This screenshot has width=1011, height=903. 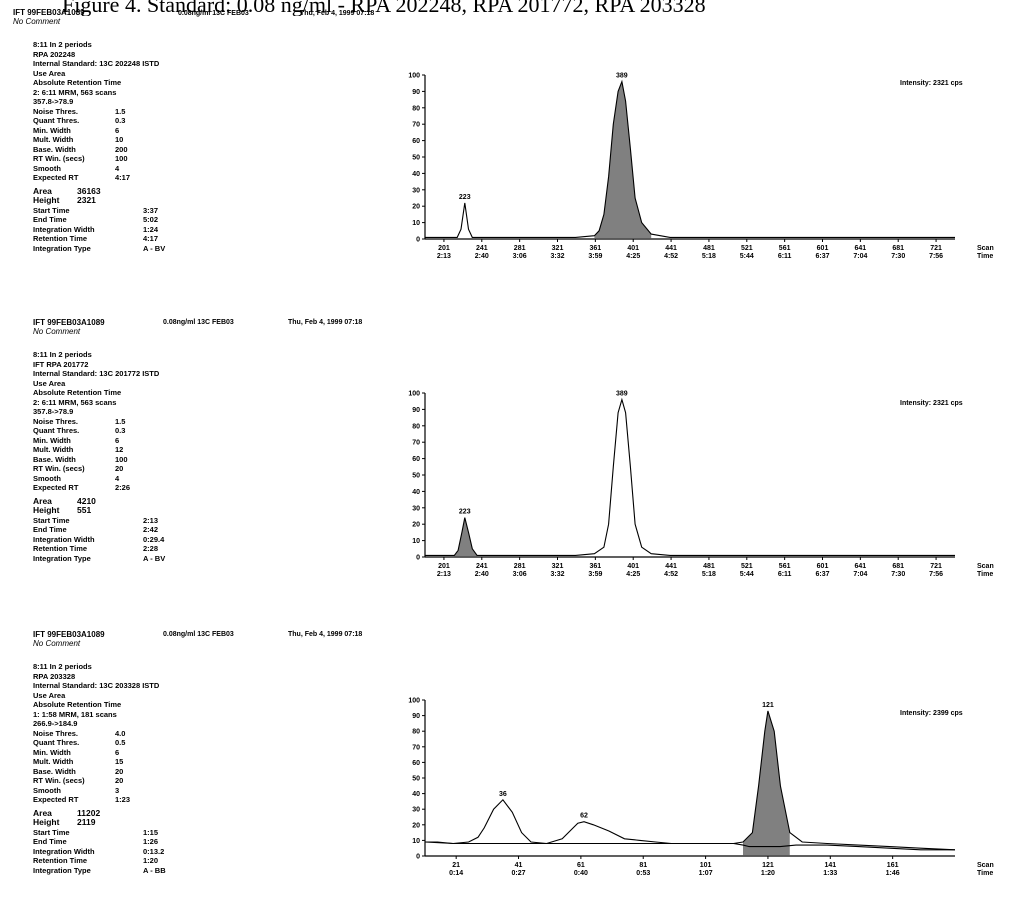 What do you see at coordinates (120, 120) in the screenshot?
I see `param-value: 0.3` at bounding box center [120, 120].